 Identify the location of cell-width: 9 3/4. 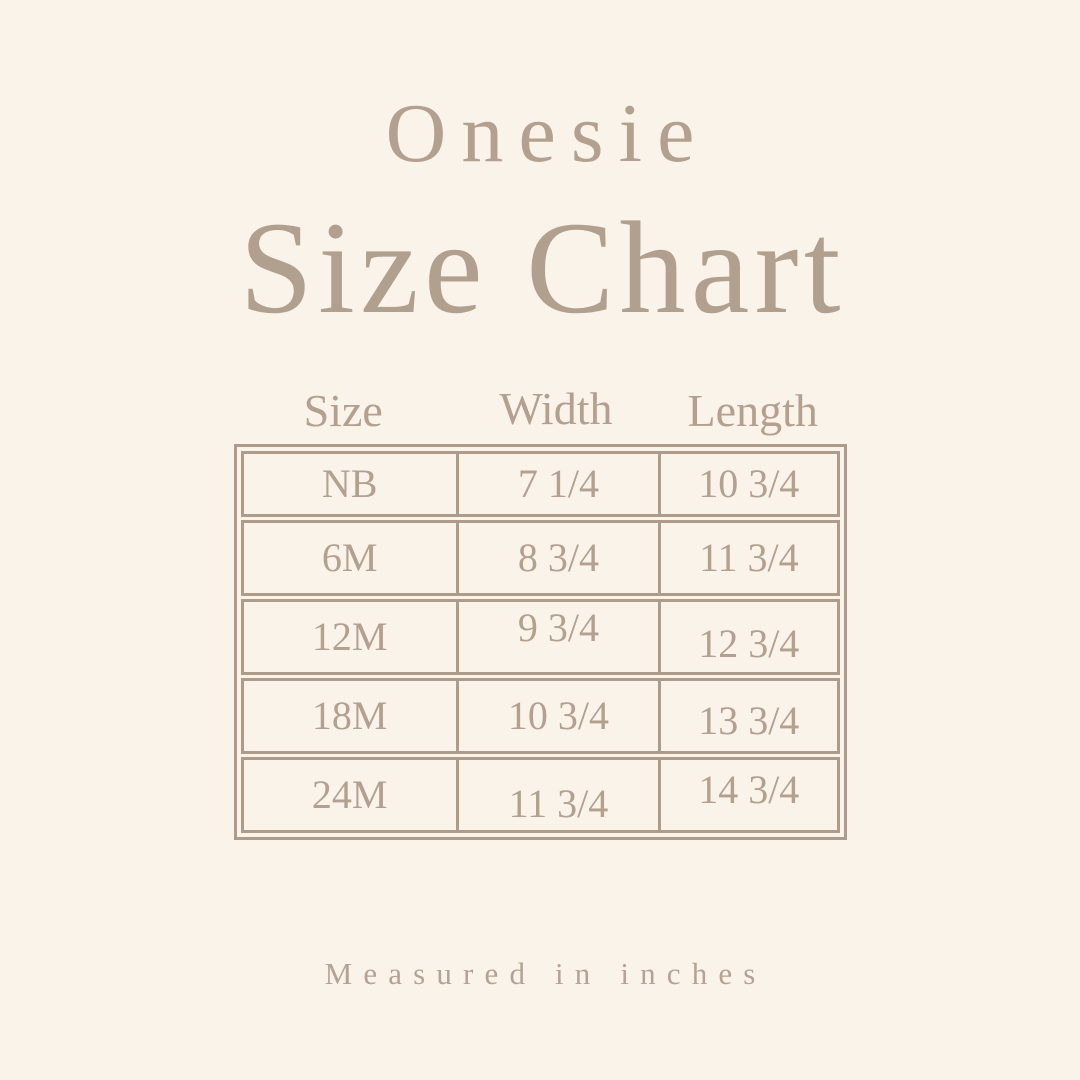
(558, 637).